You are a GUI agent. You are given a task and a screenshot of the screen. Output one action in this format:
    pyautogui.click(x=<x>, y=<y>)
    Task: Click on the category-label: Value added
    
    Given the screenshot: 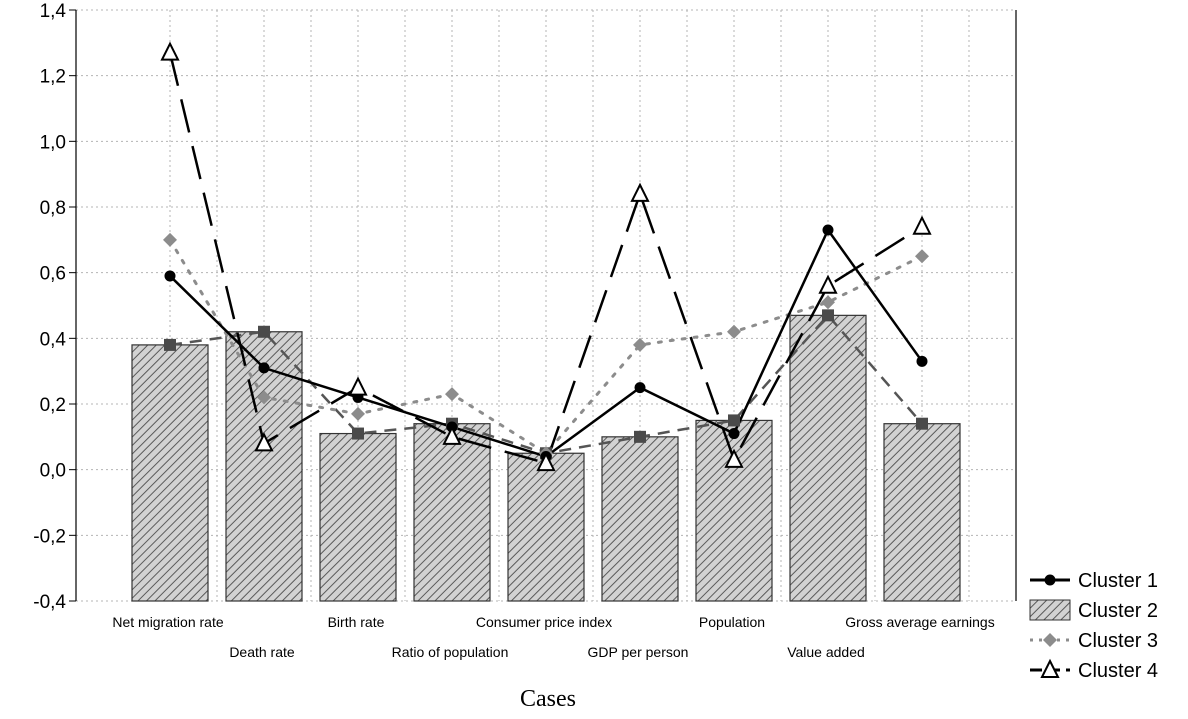 What is the action you would take?
    pyautogui.click(x=826, y=652)
    